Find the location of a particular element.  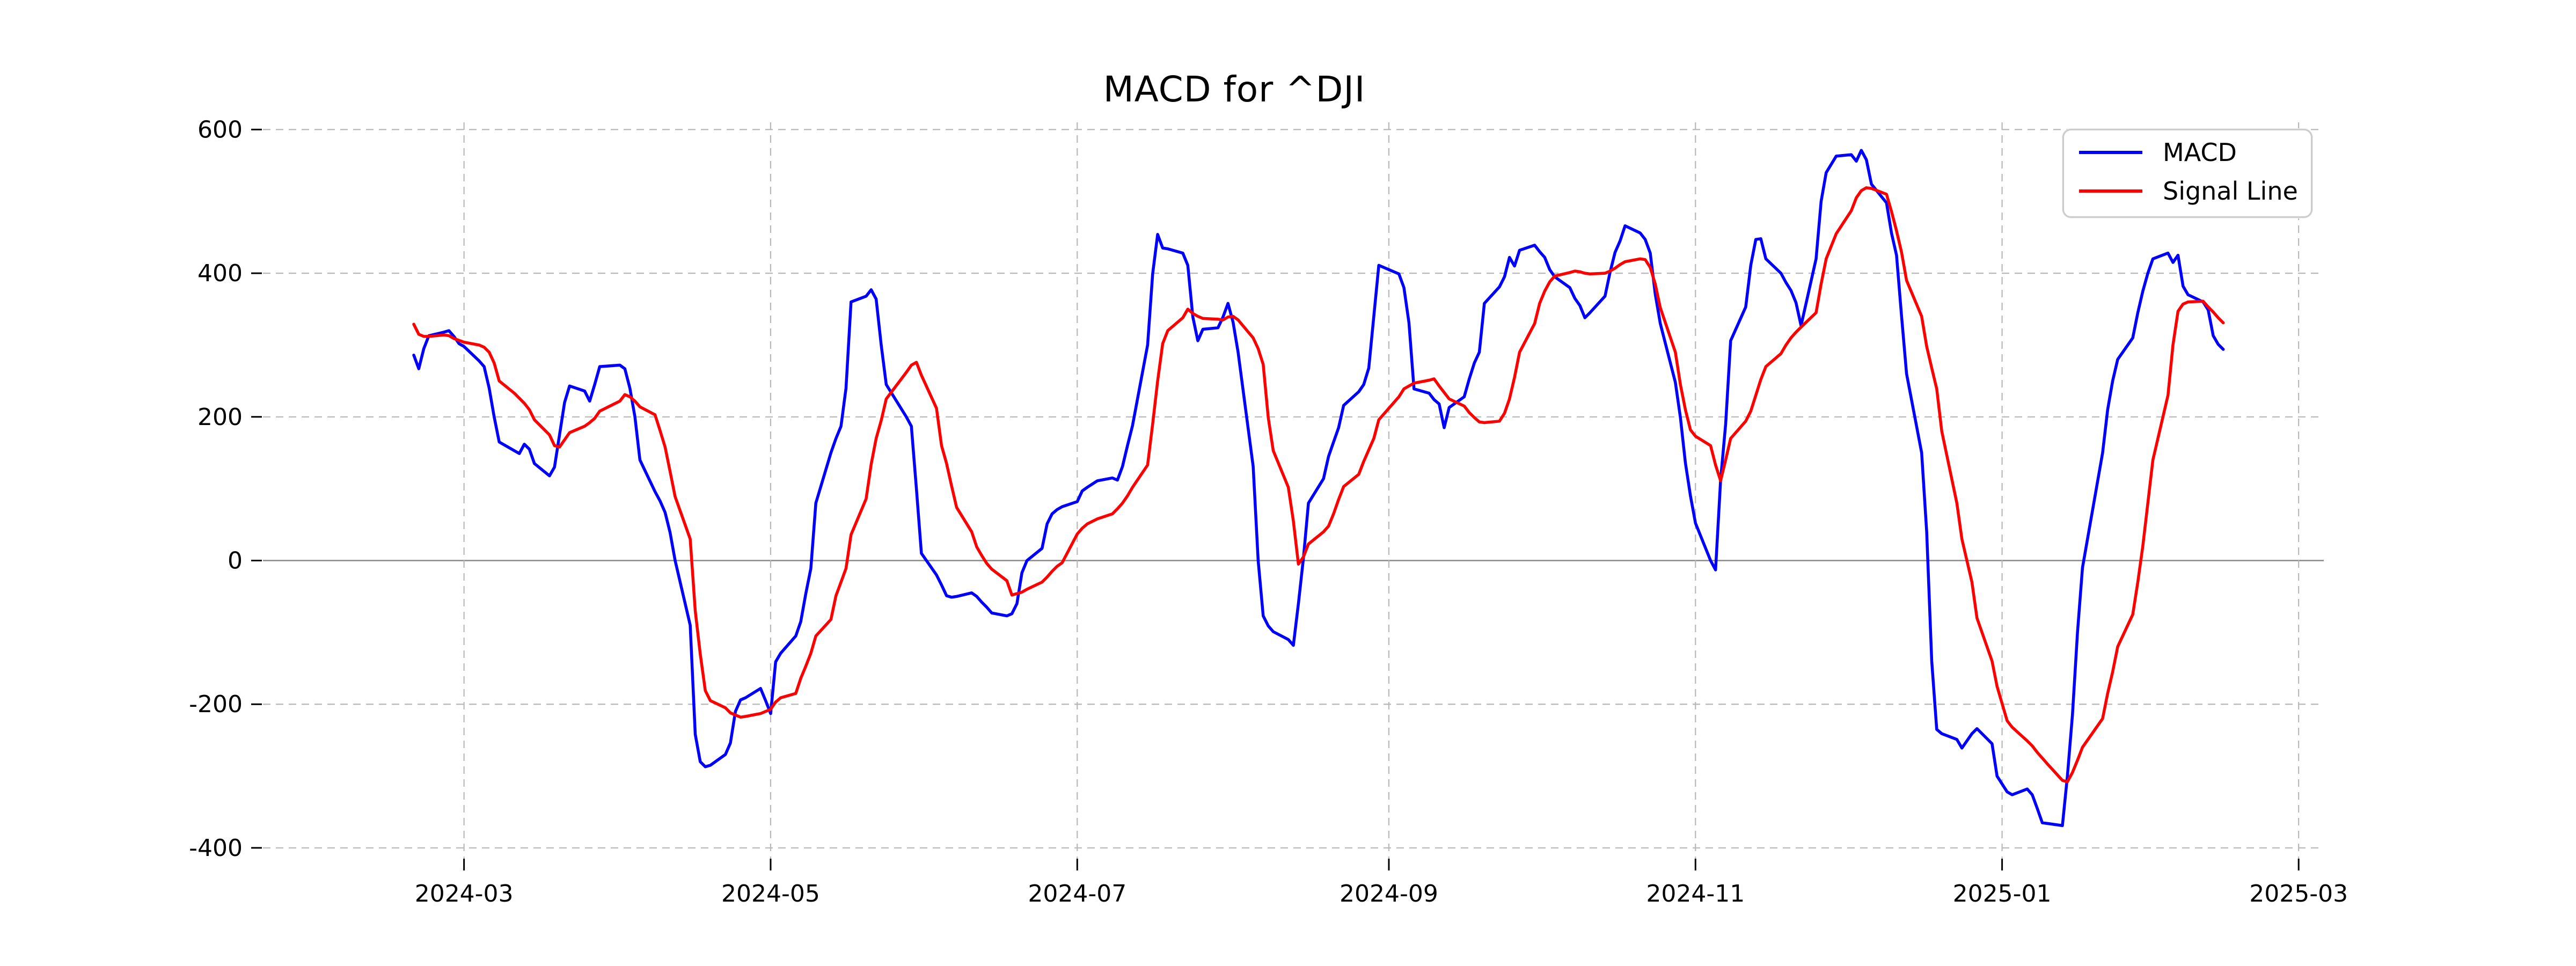

y-tick-label: 200 is located at coordinates (220, 417).